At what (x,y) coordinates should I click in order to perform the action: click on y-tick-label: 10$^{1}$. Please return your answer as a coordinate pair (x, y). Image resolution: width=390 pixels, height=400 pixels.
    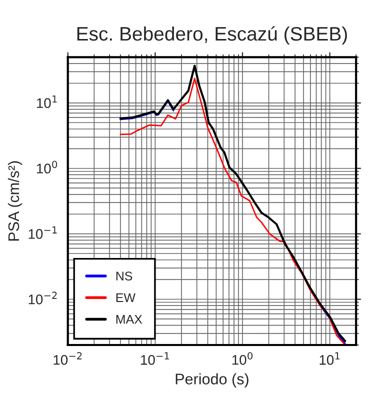
    Looking at the image, I should click on (46, 101).